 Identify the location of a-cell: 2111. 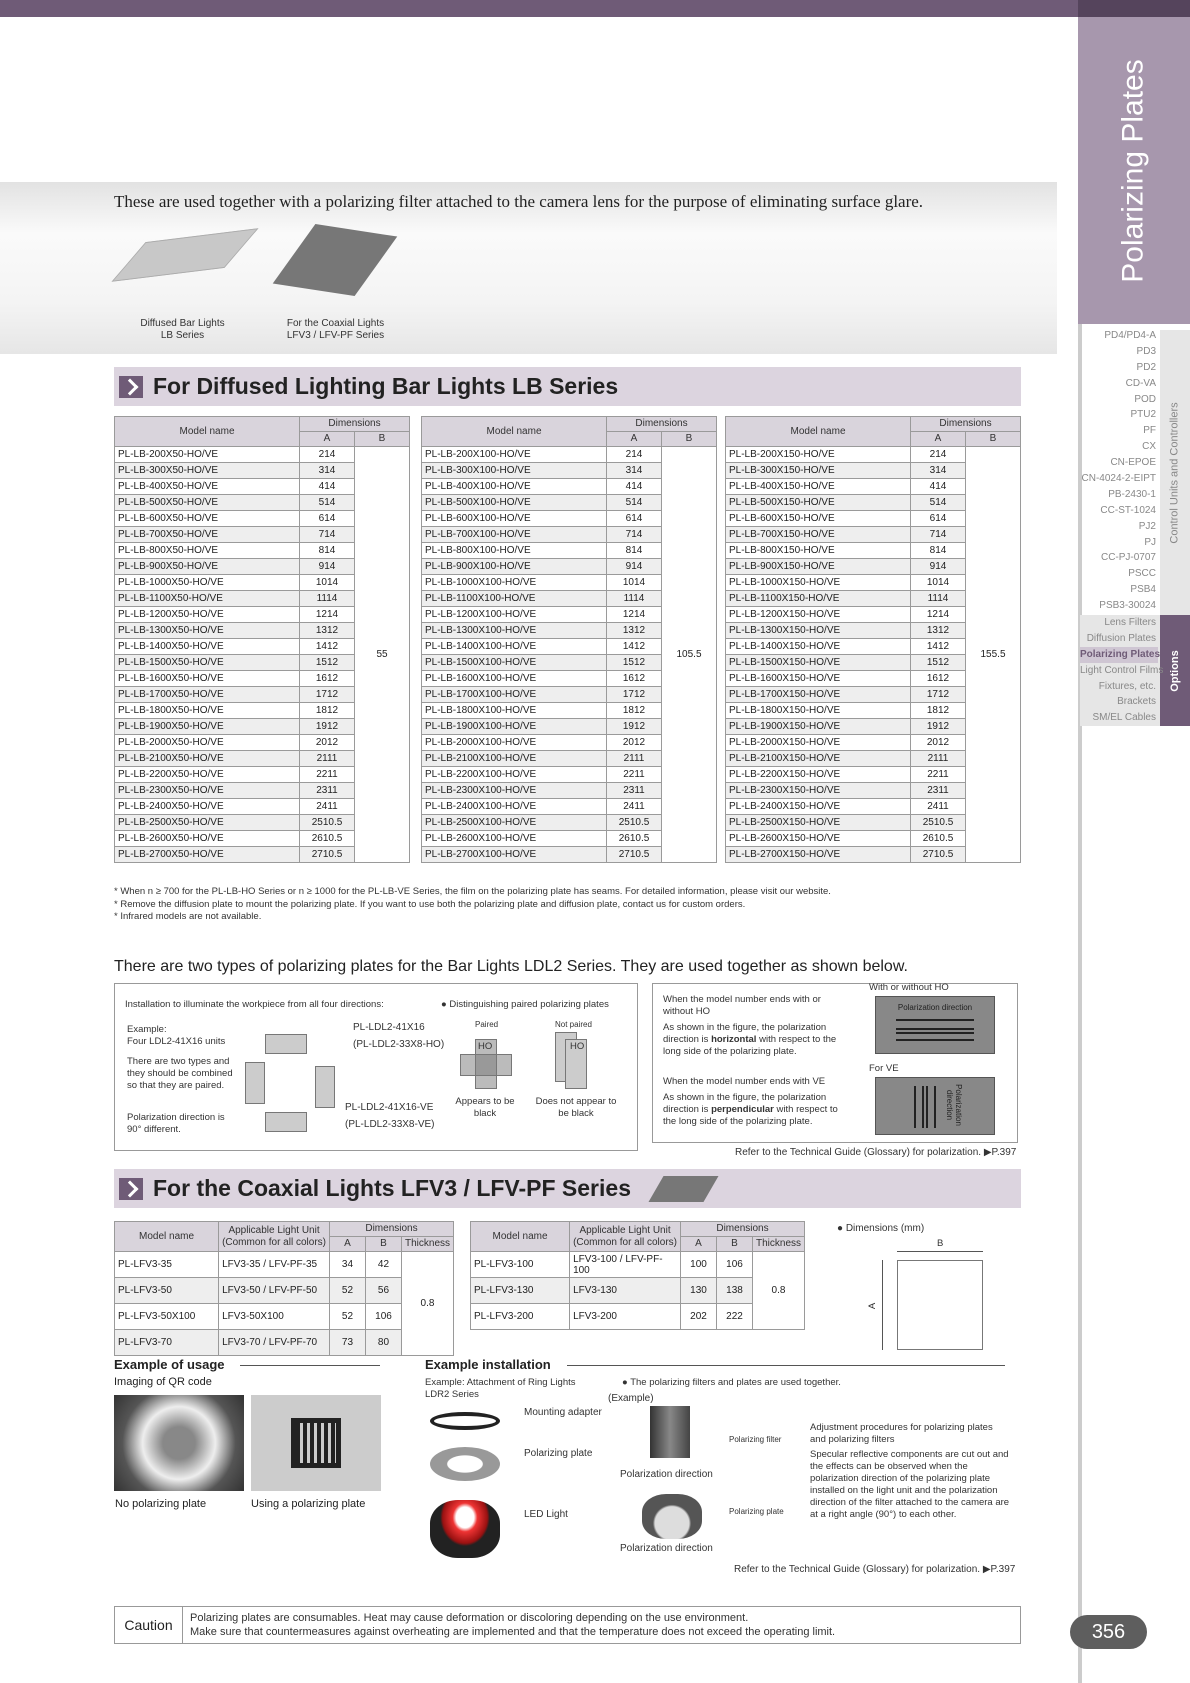
(938, 758).